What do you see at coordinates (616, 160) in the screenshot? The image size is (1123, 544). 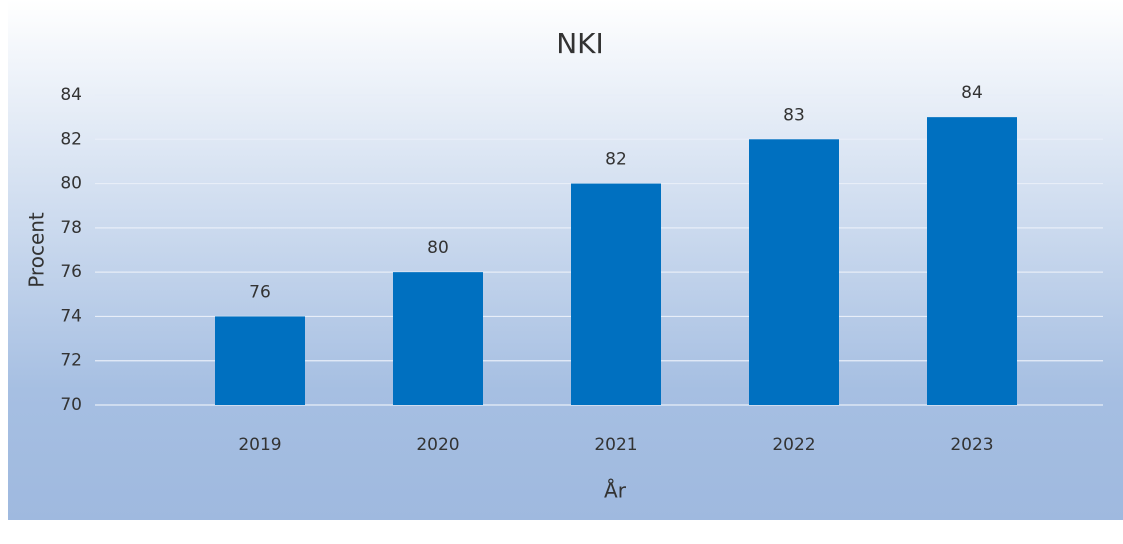 I see `data-label: 82` at bounding box center [616, 160].